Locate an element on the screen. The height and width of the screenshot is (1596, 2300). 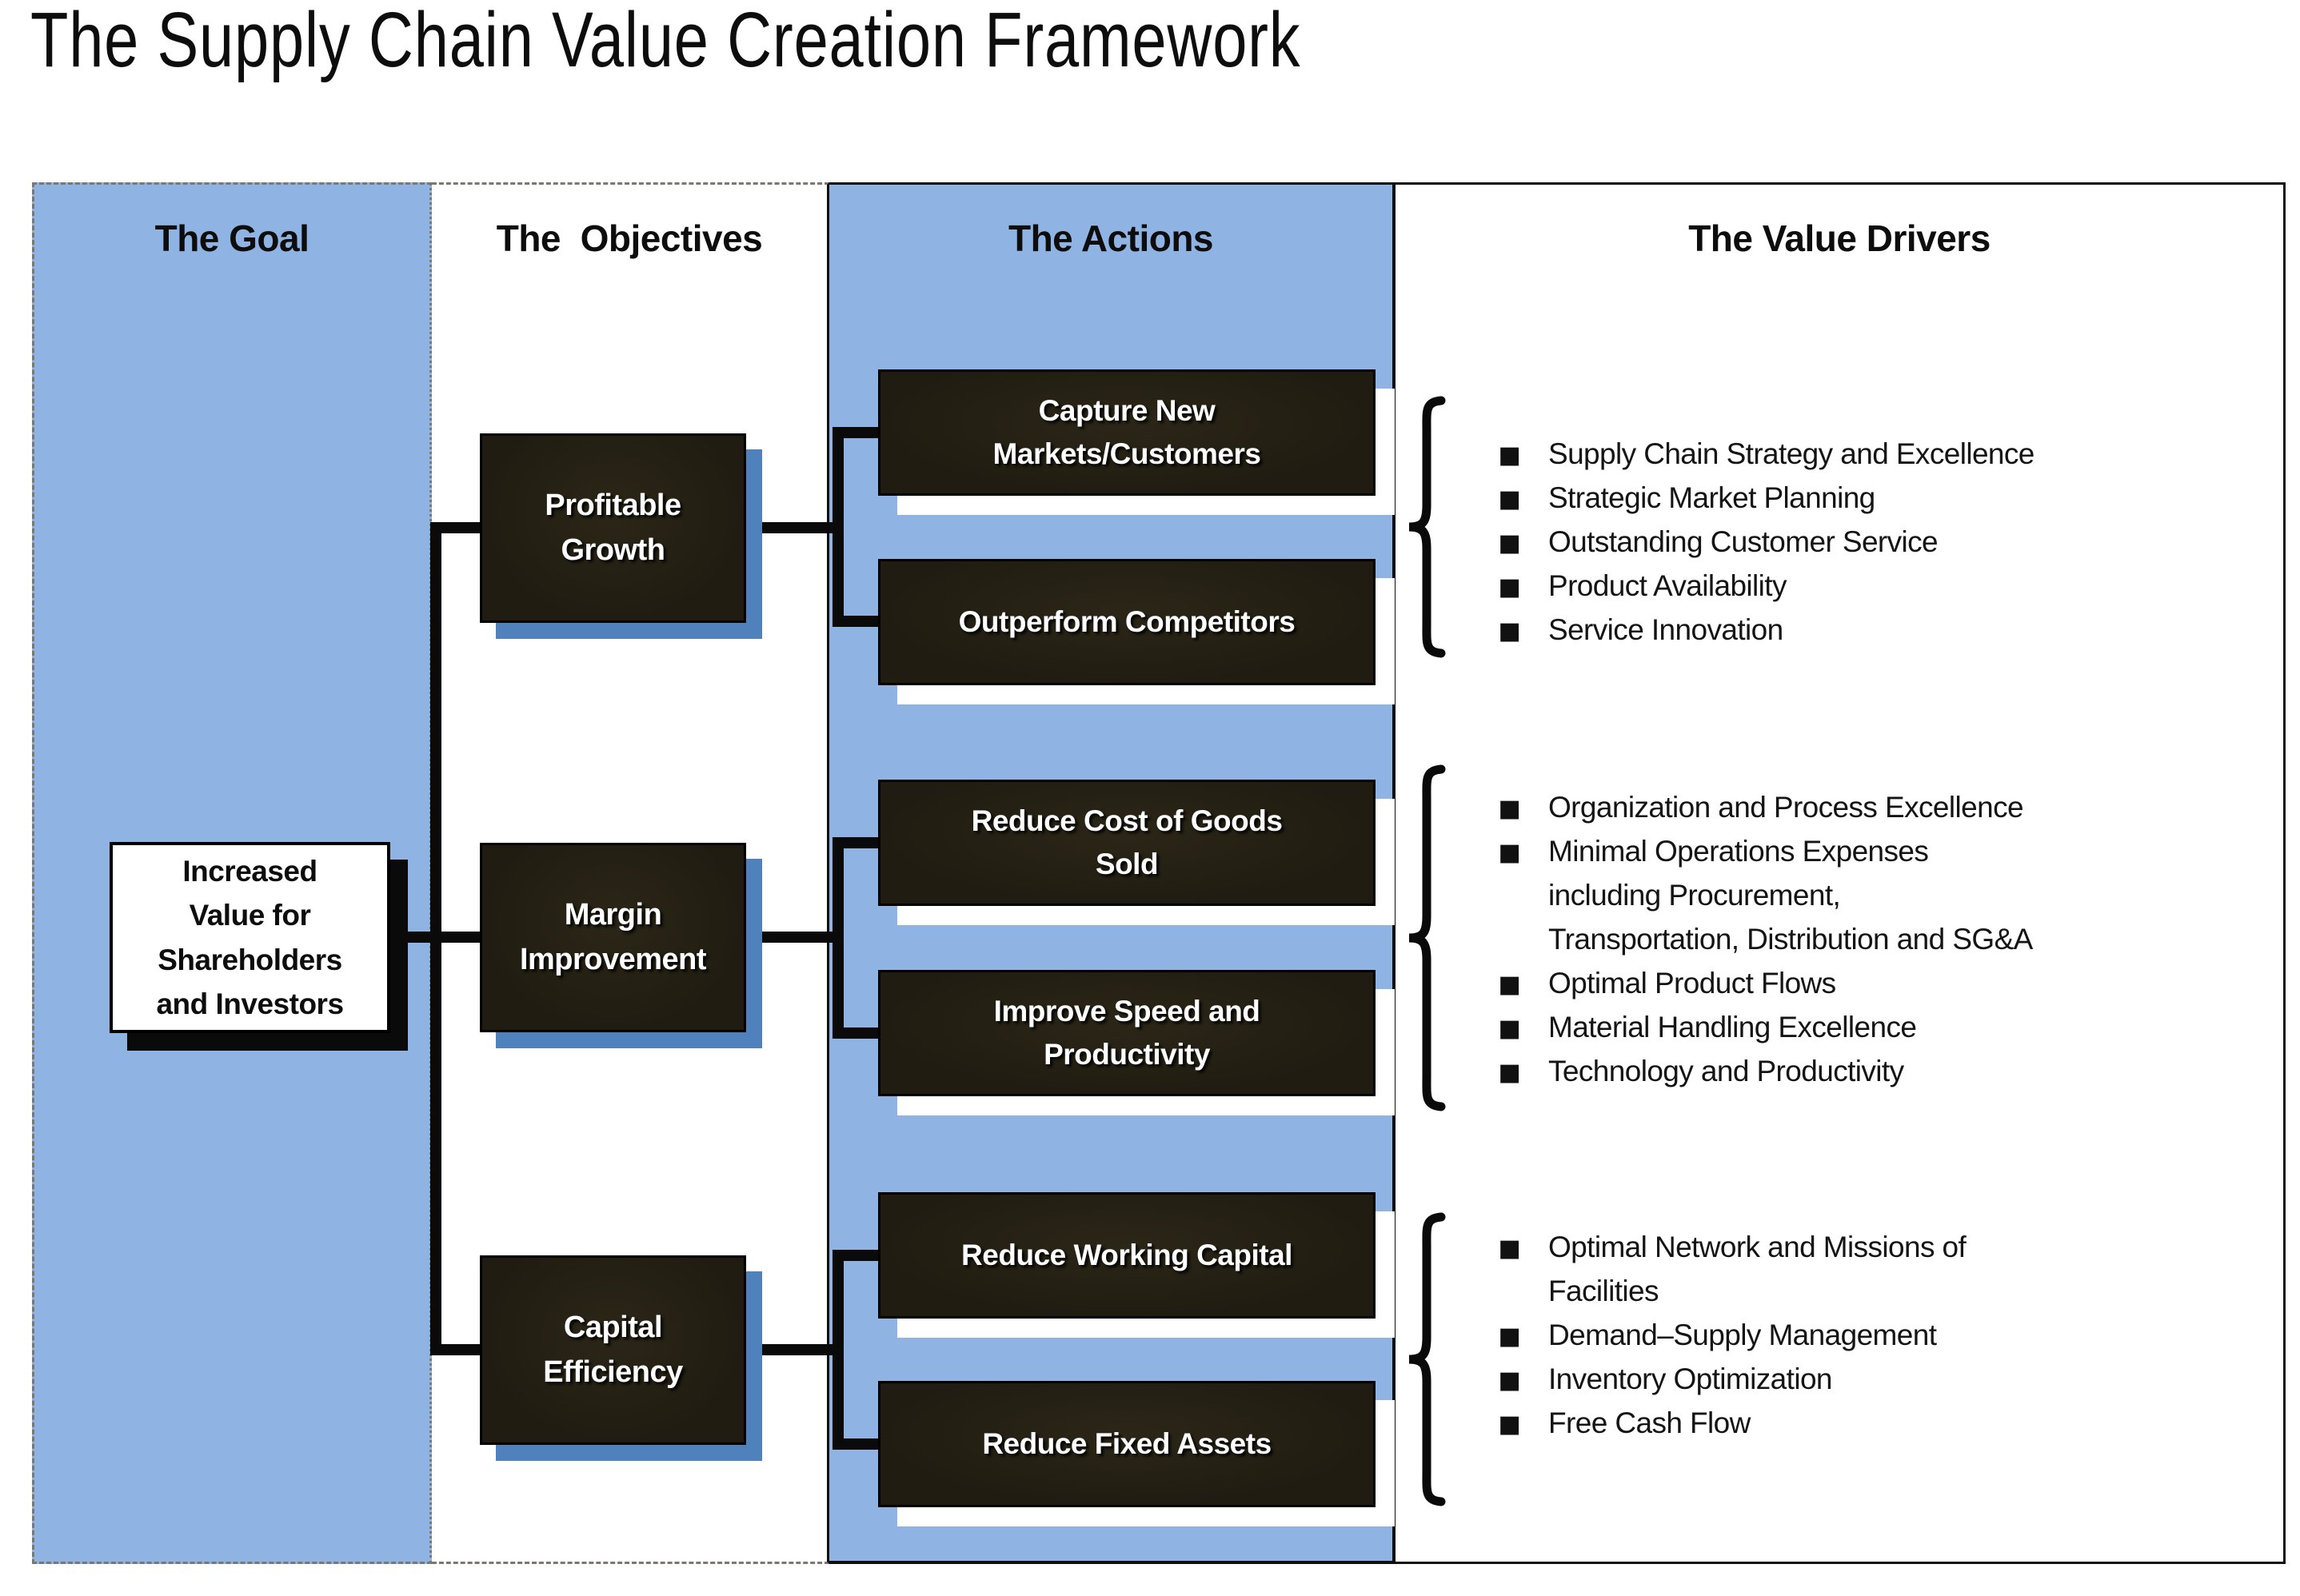
value-driver-item: ▪ Demand–Supply Management is located at coordinates (1871, 1335).